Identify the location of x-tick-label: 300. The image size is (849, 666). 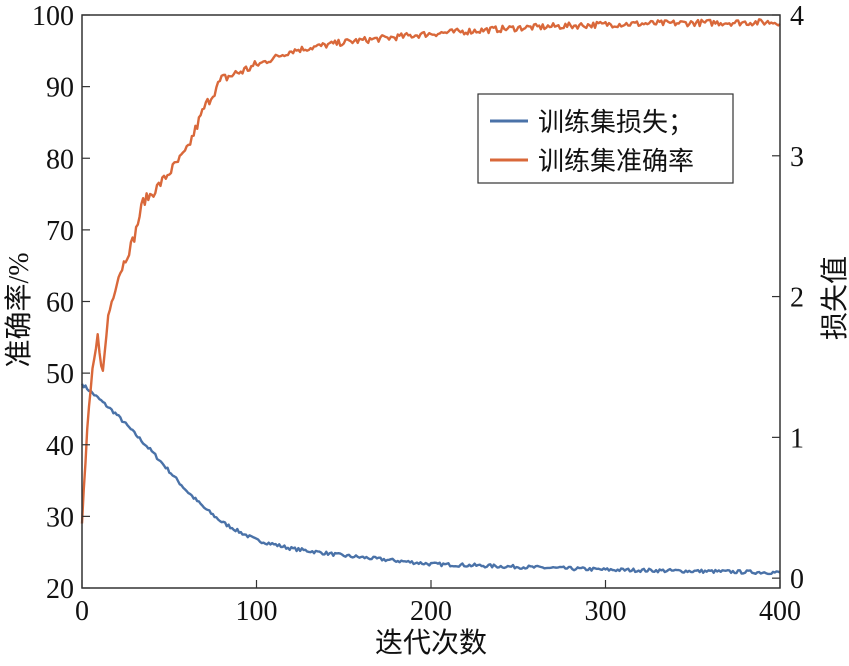
(606, 611).